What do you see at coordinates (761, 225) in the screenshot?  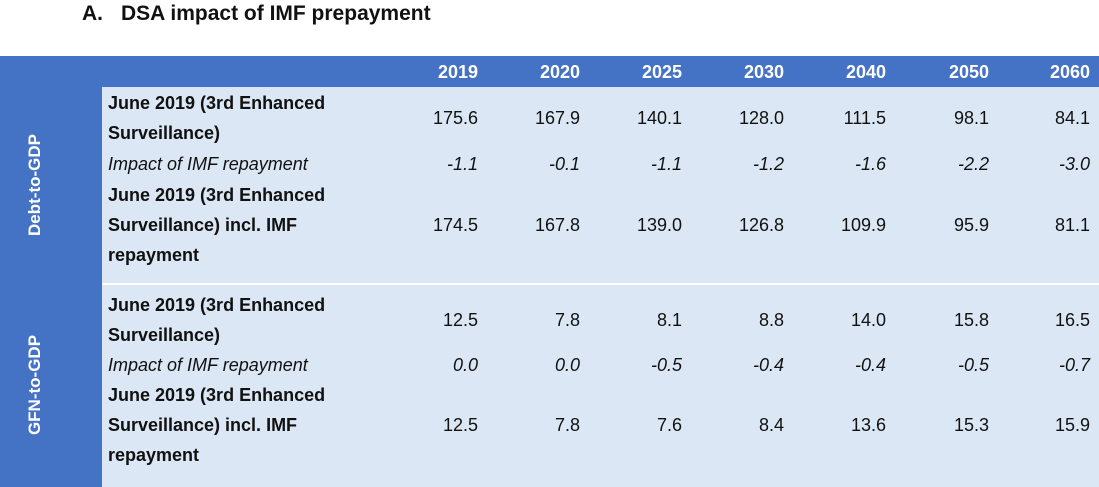 I see `cell-value: 126.8` at bounding box center [761, 225].